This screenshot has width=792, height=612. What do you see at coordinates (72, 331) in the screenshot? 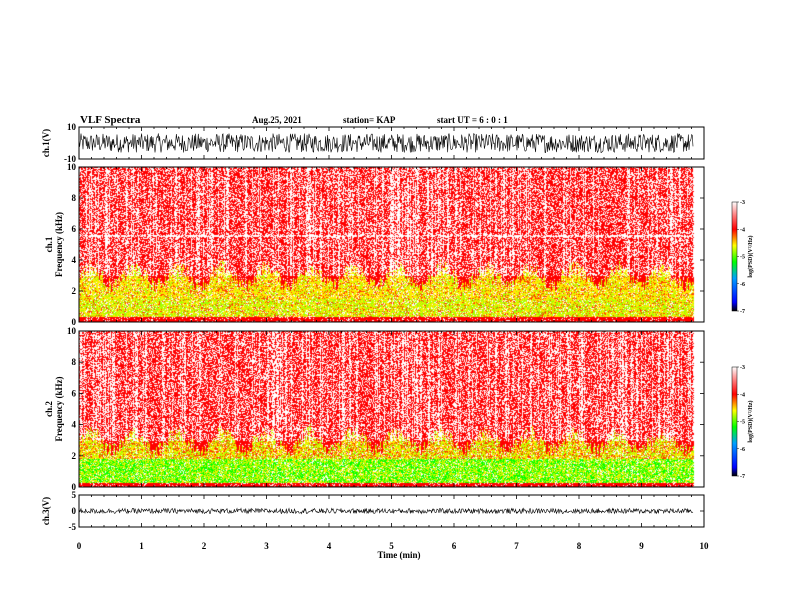
I see `ch2-spectrogram-tick-label: 10` at bounding box center [72, 331].